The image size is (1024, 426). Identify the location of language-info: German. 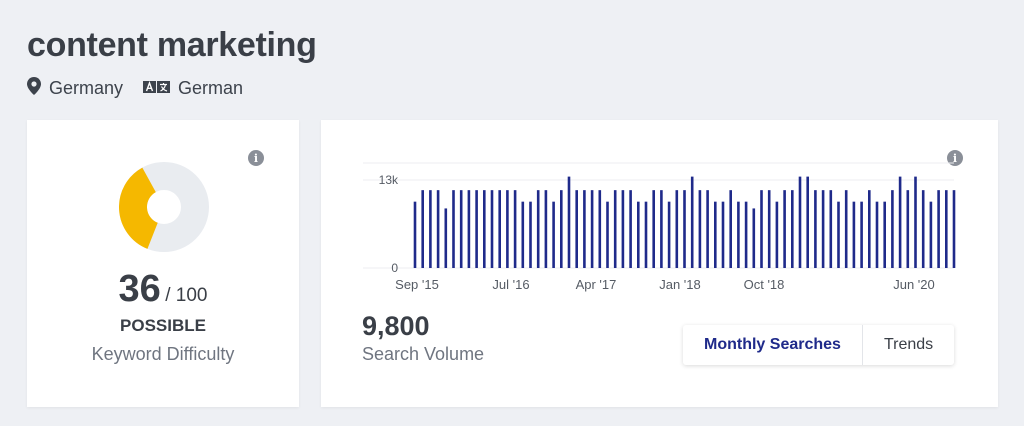
(193, 88).